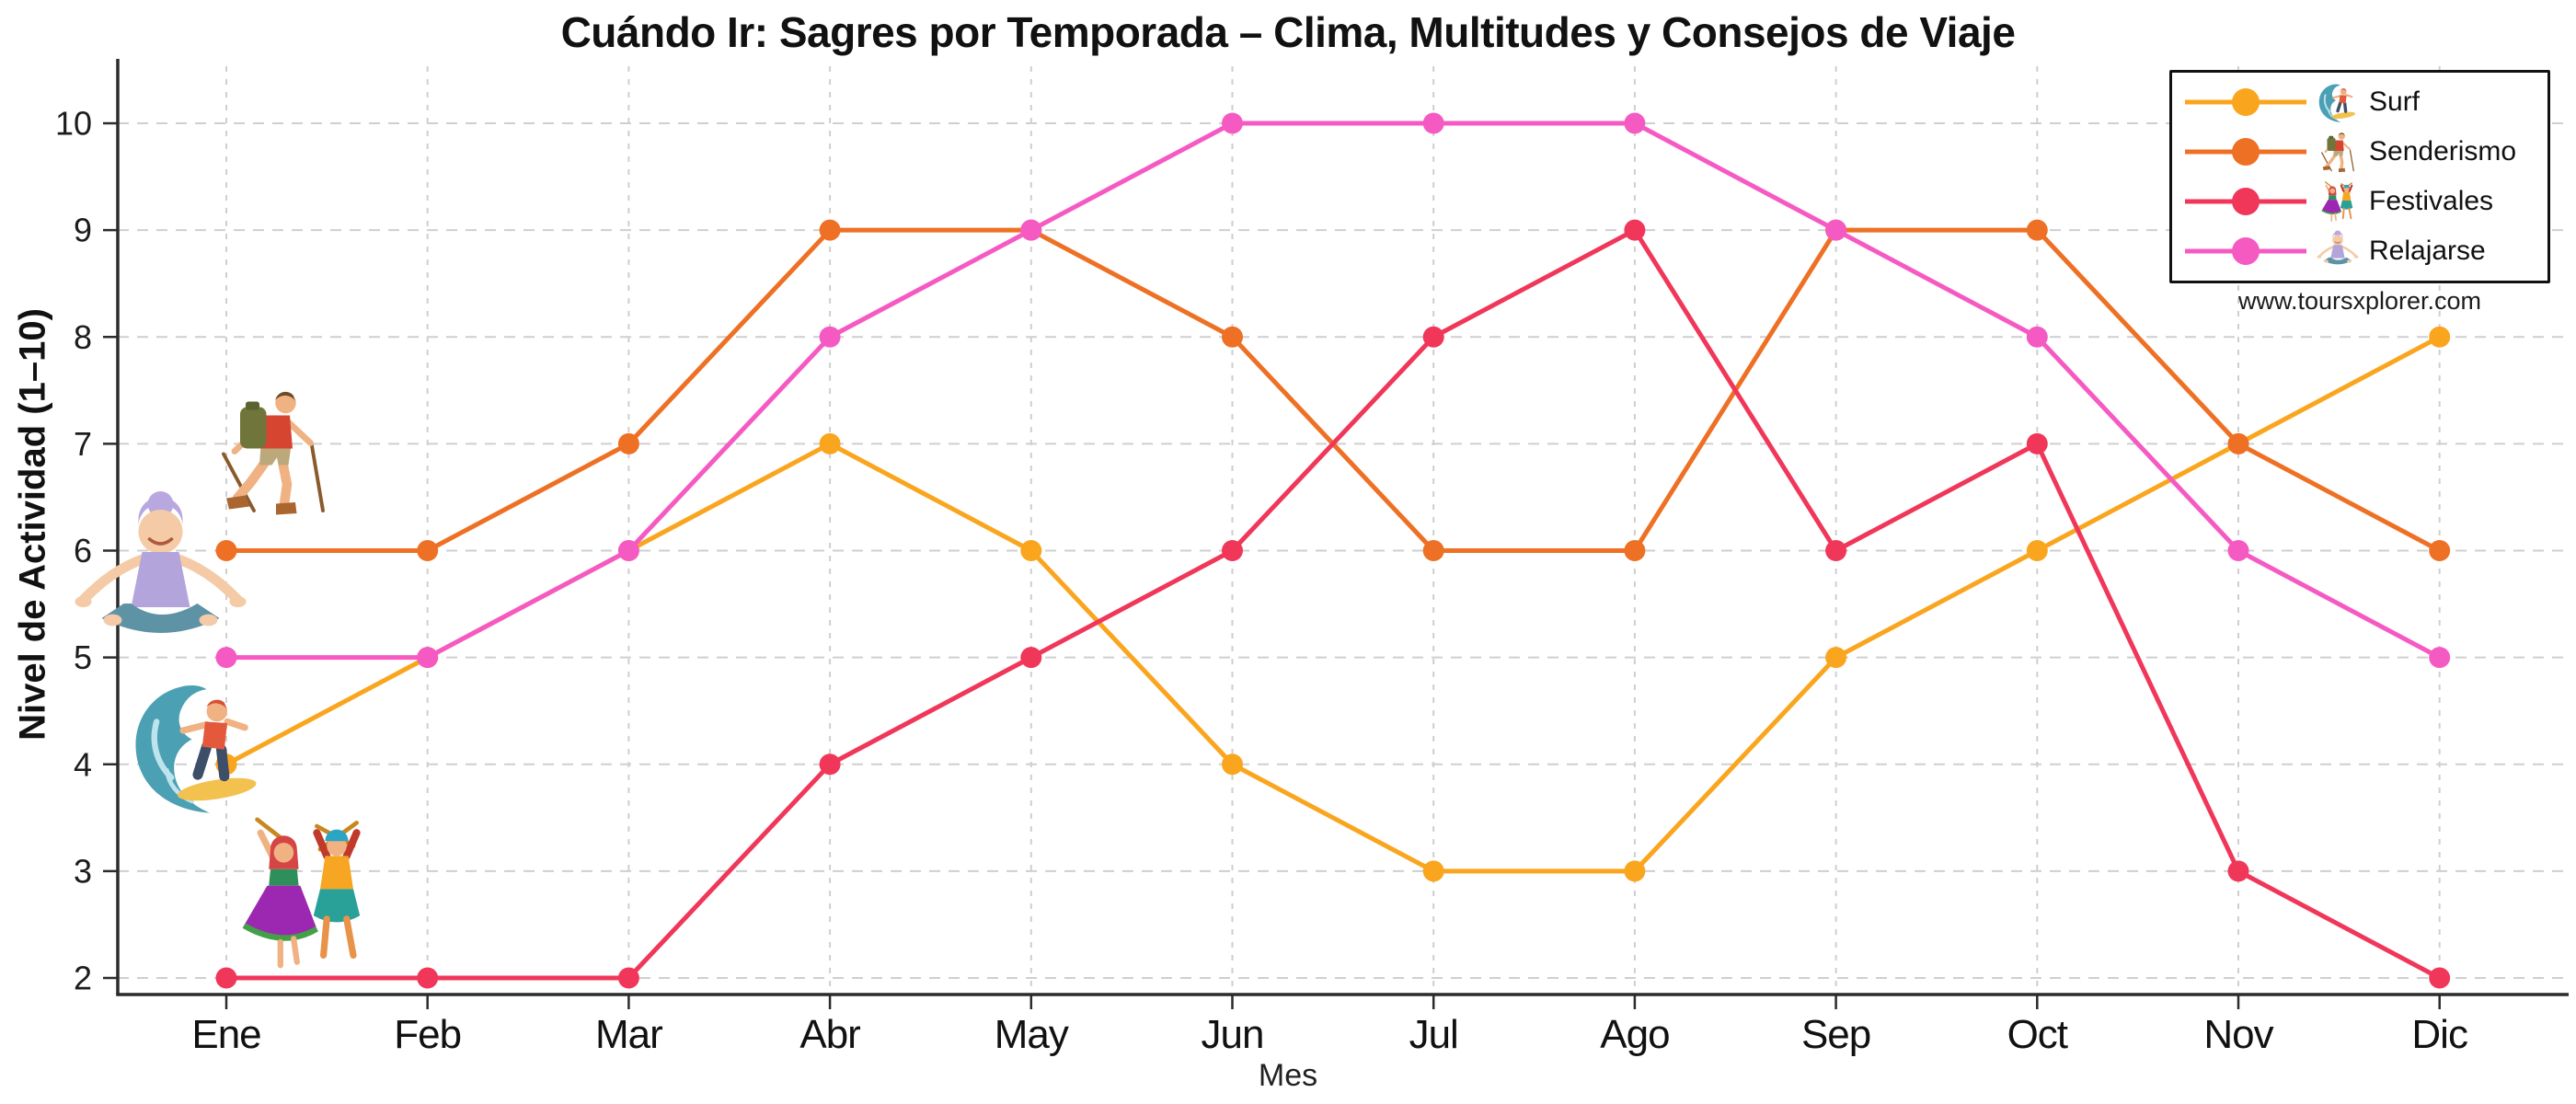 The image size is (2576, 1104). What do you see at coordinates (83, 230) in the screenshot?
I see `y-tick-label: 9` at bounding box center [83, 230].